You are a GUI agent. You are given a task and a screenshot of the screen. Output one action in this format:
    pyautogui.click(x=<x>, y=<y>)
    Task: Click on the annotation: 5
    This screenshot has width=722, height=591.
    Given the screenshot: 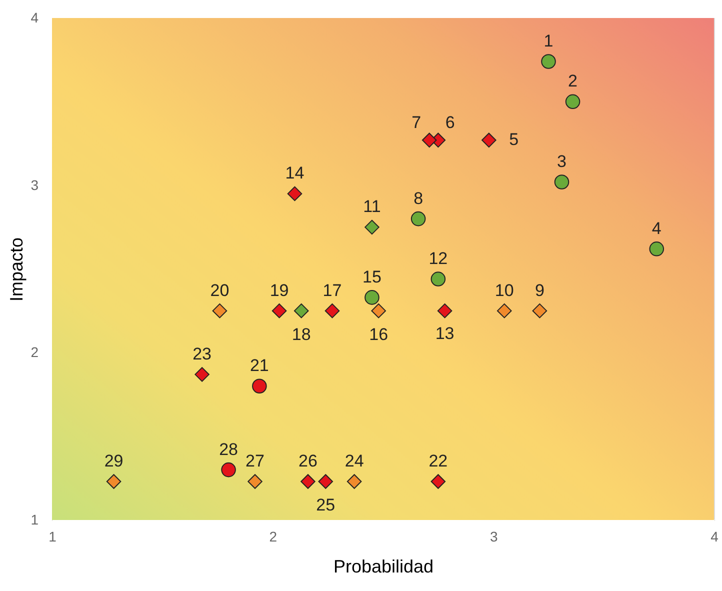 What is the action you would take?
    pyautogui.click(x=514, y=140)
    